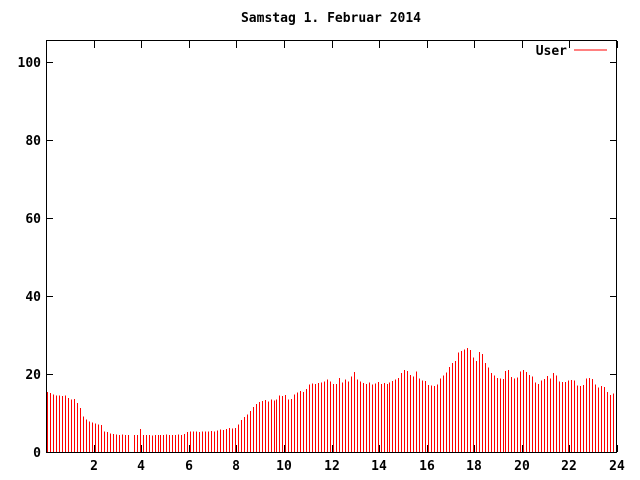 The height and width of the screenshot is (480, 640). I want to click on y-tick-label: 40, so click(33, 297).